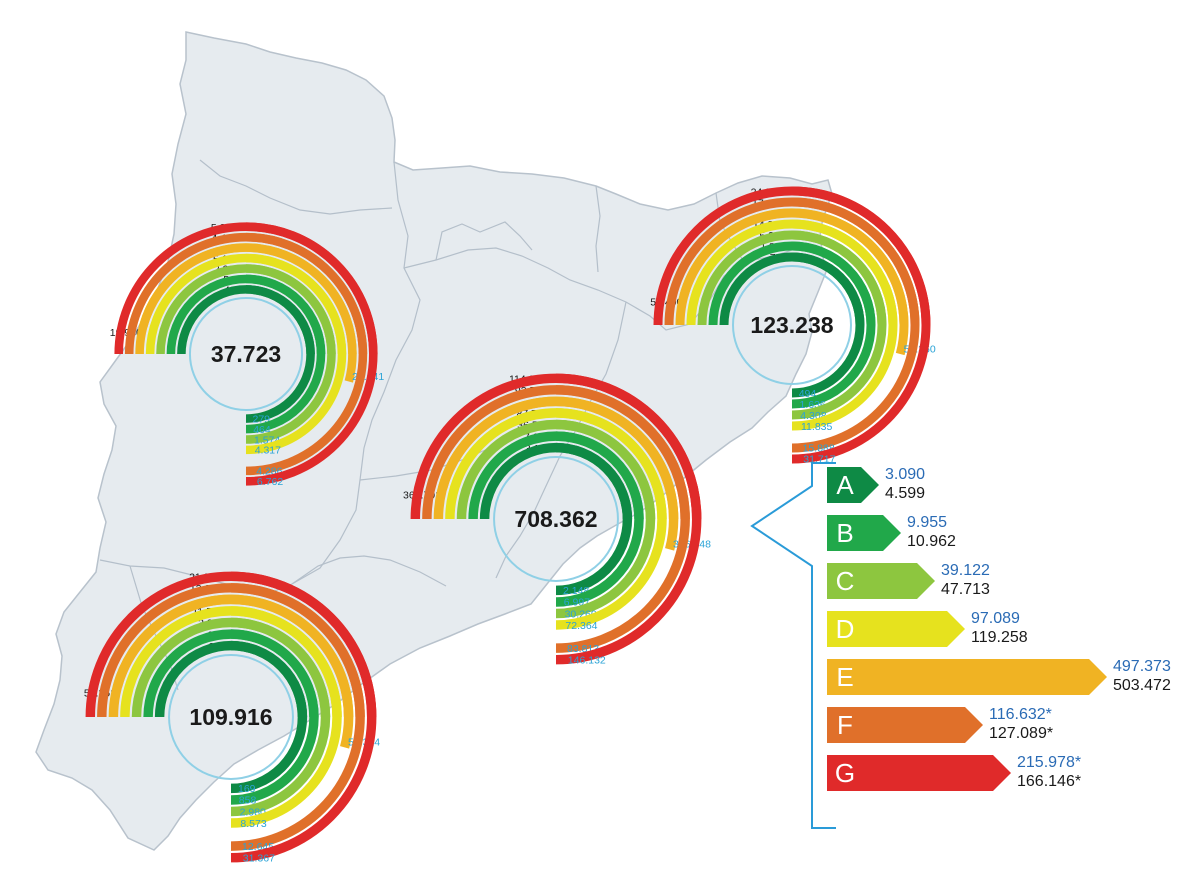 The width and height of the screenshot is (1200, 890). I want to click on lower-label-a: 169, so click(247, 789).